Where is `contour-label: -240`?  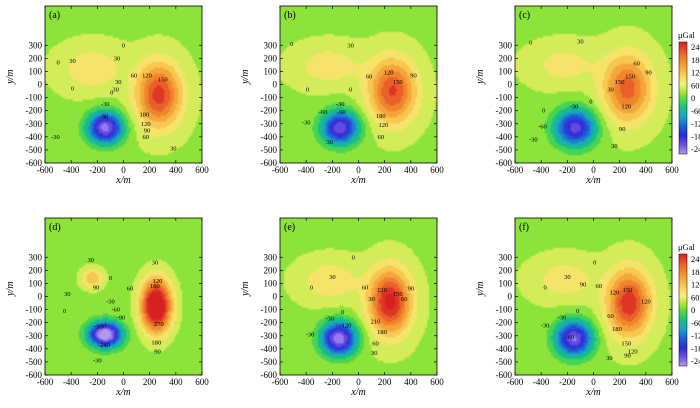 contour-label: -240 is located at coordinates (104, 345).